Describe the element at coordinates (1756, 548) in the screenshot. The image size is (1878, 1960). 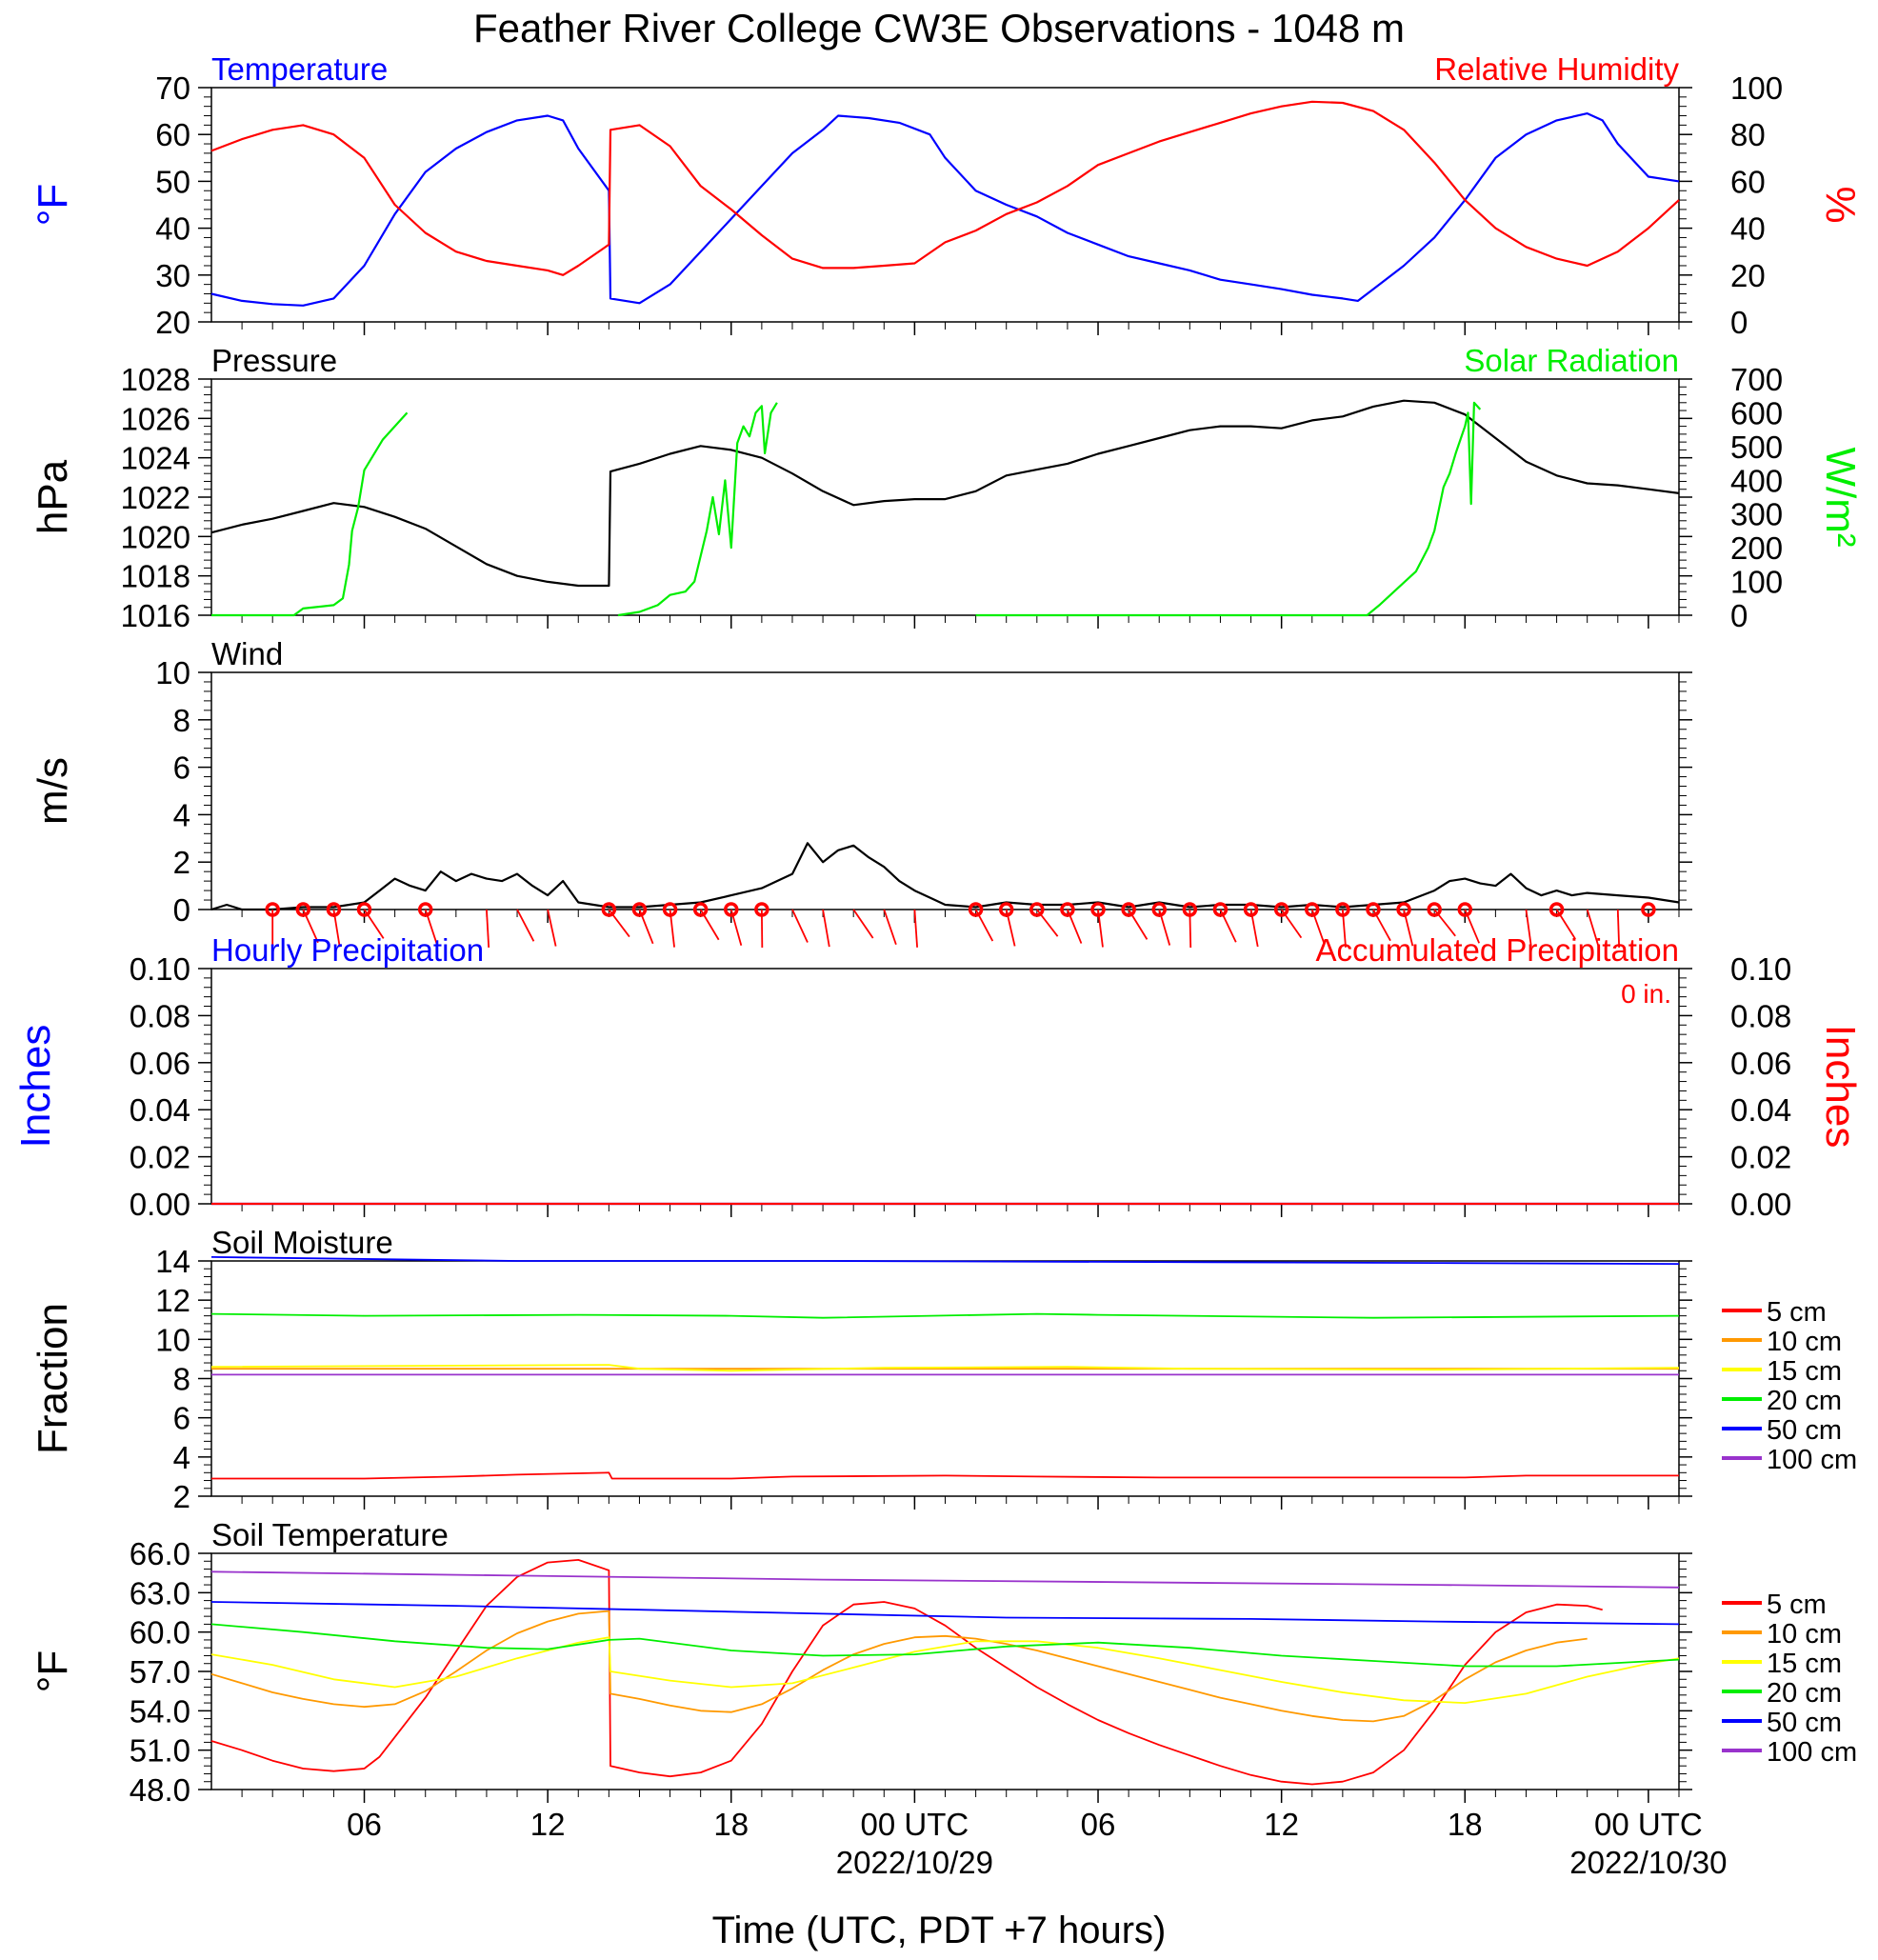
I see `y-tick-label-right: 200` at that location.